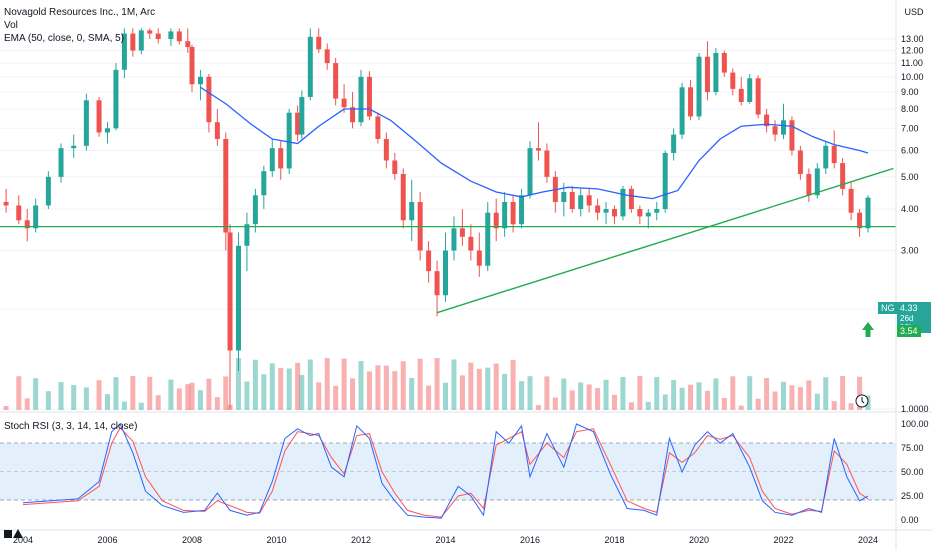 This screenshot has height=550, width=932. What do you see at coordinates (71, 426) in the screenshot?
I see `legend-stoch-rsi: Stoch RSI (3, 3, 14, 14, close)` at bounding box center [71, 426].